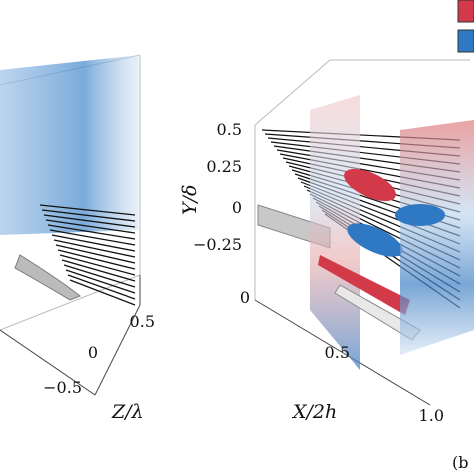 This screenshot has height=474, width=474. What do you see at coordinates (127, 412) in the screenshot?
I see `z-axis-title: Z/λ` at bounding box center [127, 412].